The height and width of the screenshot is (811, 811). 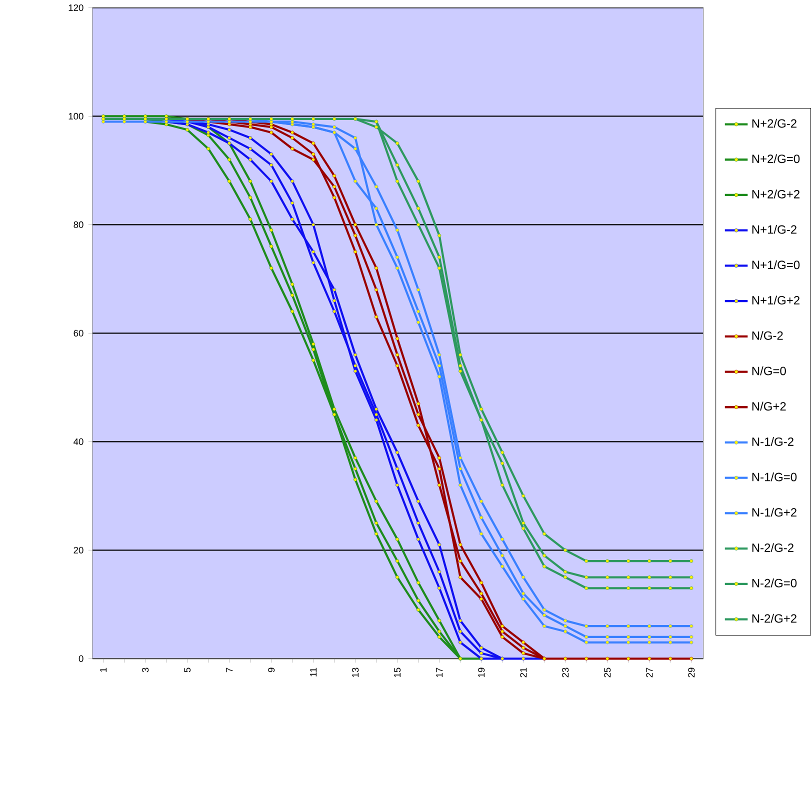 What do you see at coordinates (313, 672) in the screenshot?
I see `x-tick-label: 11` at bounding box center [313, 672].